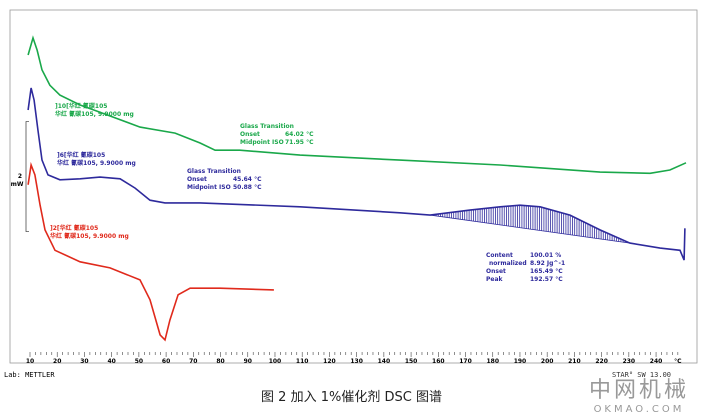  I want to click on x-tick-label: 110, so click(302, 361).